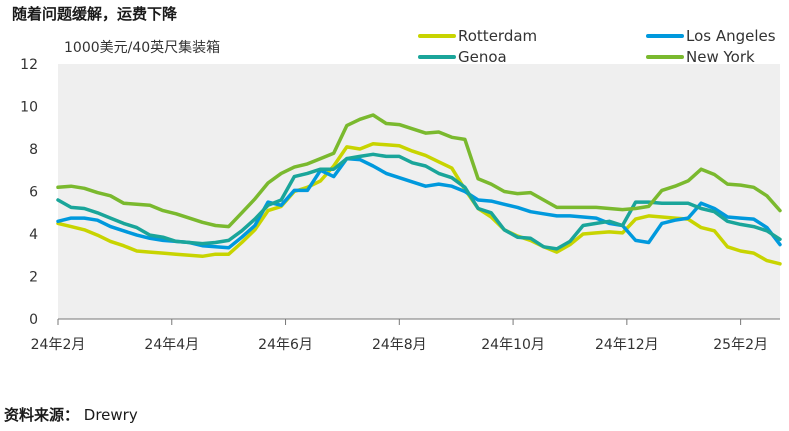  Describe the element at coordinates (33, 150) in the screenshot. I see `y-tick-label-8: 8` at that location.